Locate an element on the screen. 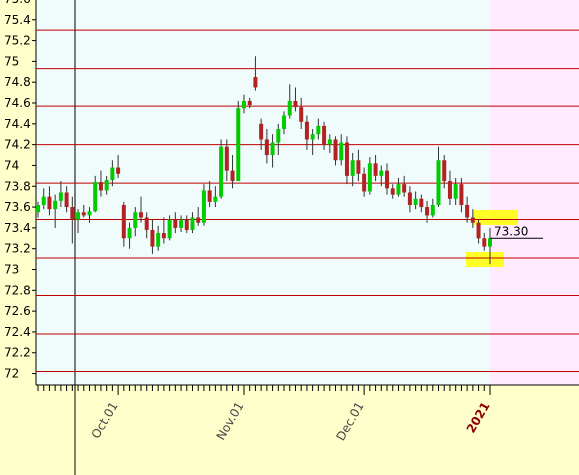 The width and height of the screenshot is (579, 475). y-tick-label: 72.6 is located at coordinates (17, 311).